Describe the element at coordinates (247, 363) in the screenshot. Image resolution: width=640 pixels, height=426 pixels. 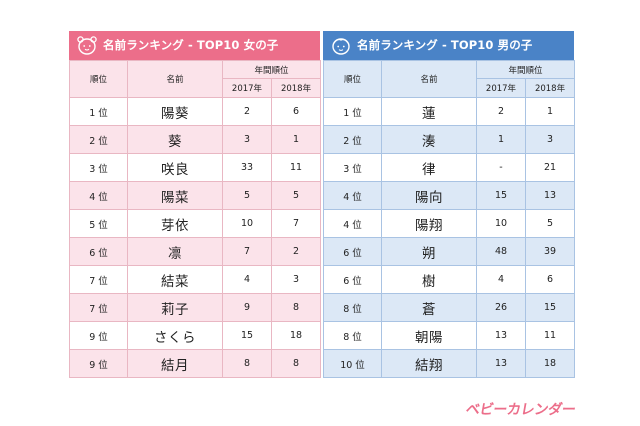
I see `rank-2017-cell: 8` at that location.